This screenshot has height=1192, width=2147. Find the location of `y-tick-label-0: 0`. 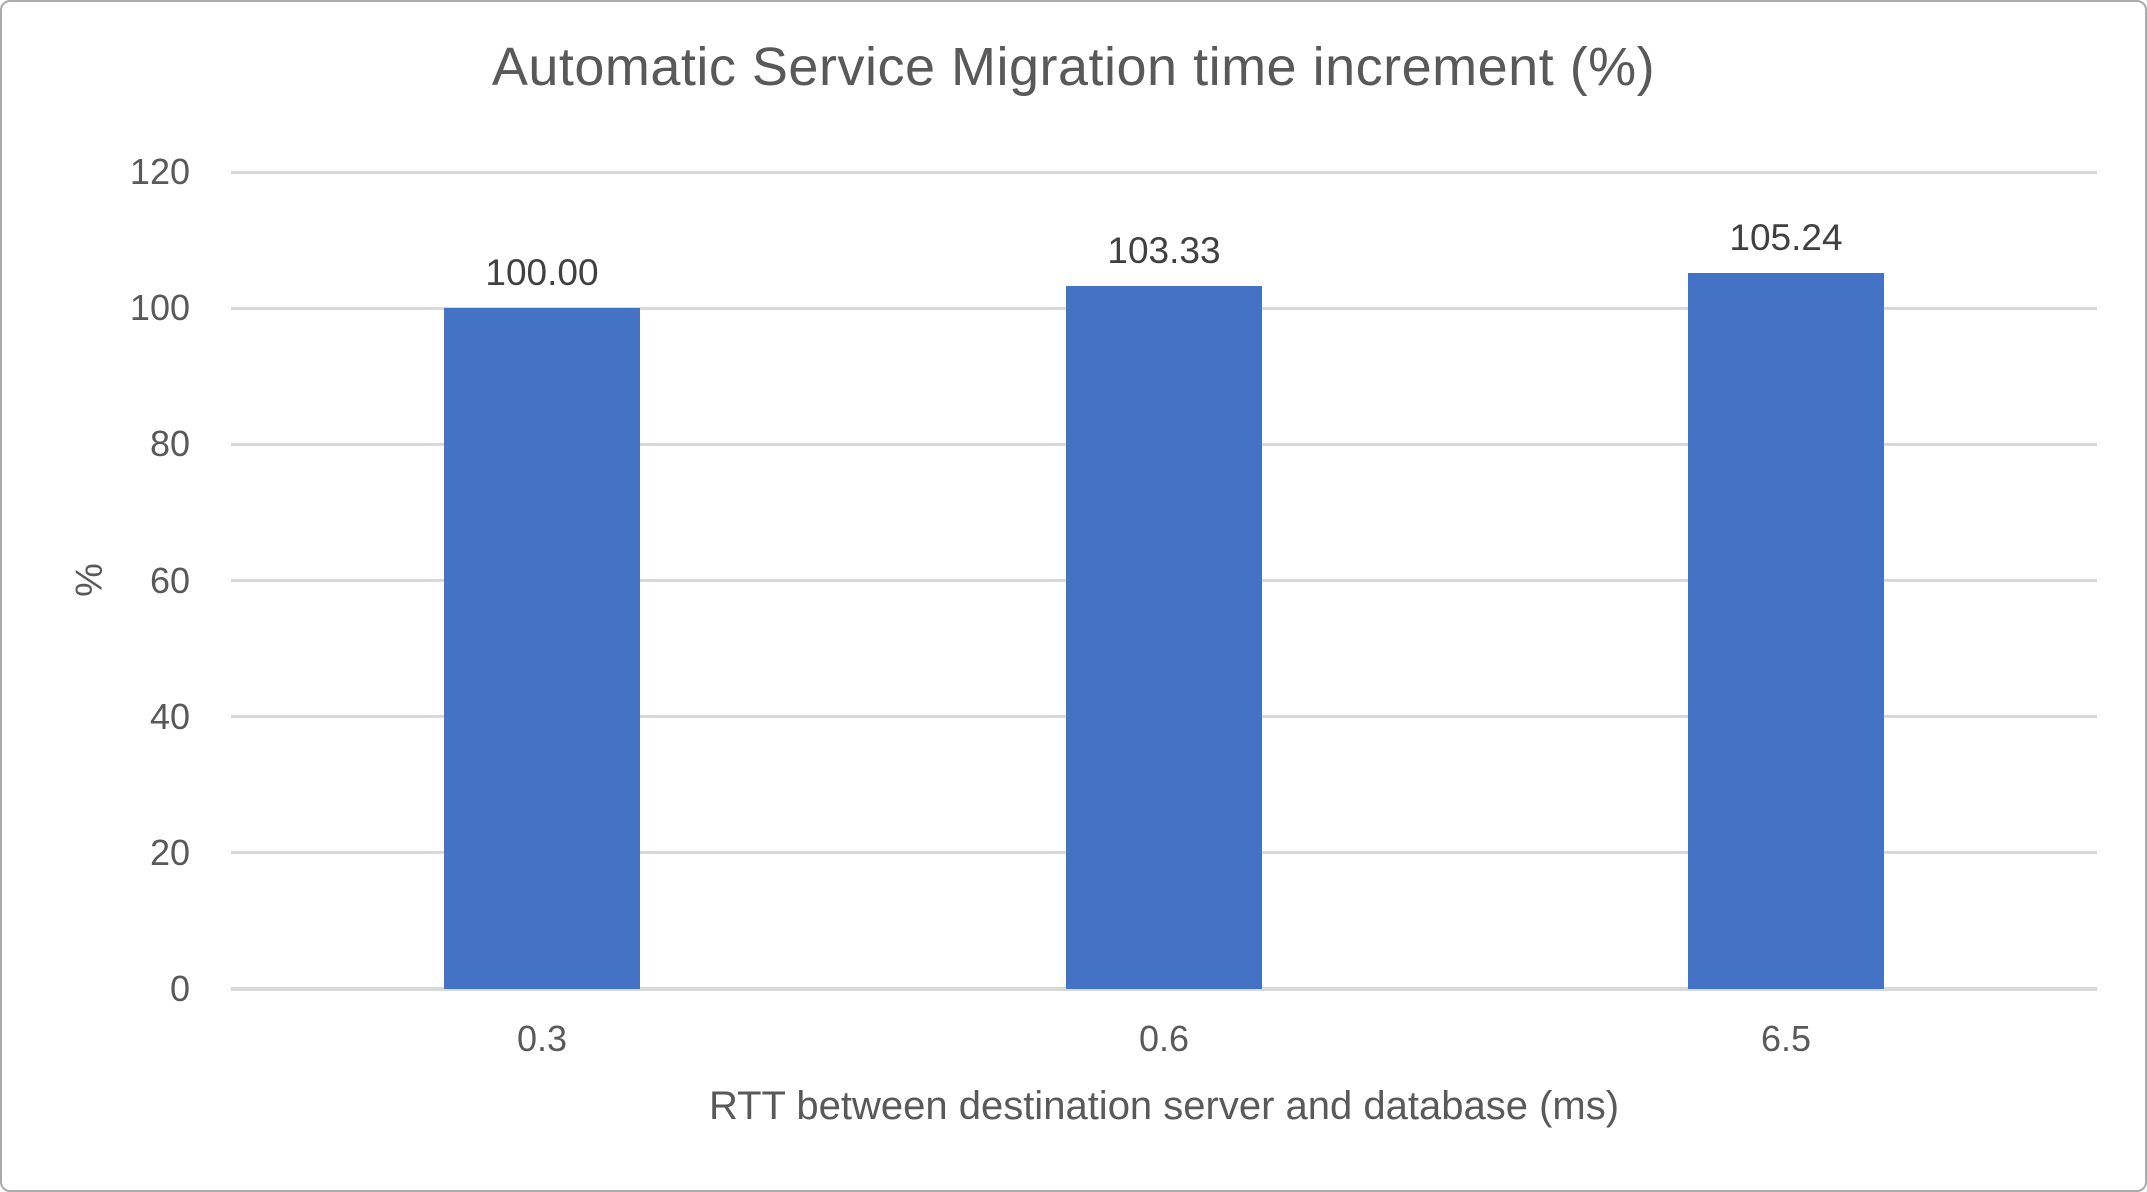

y-tick-label-0: 0 is located at coordinates (179, 988).